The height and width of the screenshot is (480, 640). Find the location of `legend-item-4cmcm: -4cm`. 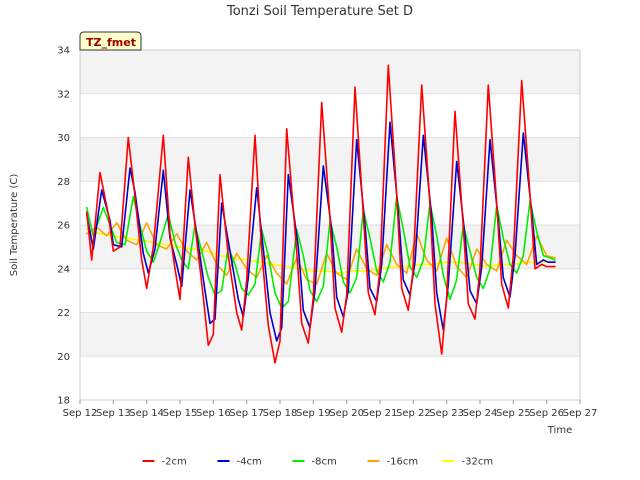

legend-item-4cmcm: -4cm is located at coordinates (239, 462).